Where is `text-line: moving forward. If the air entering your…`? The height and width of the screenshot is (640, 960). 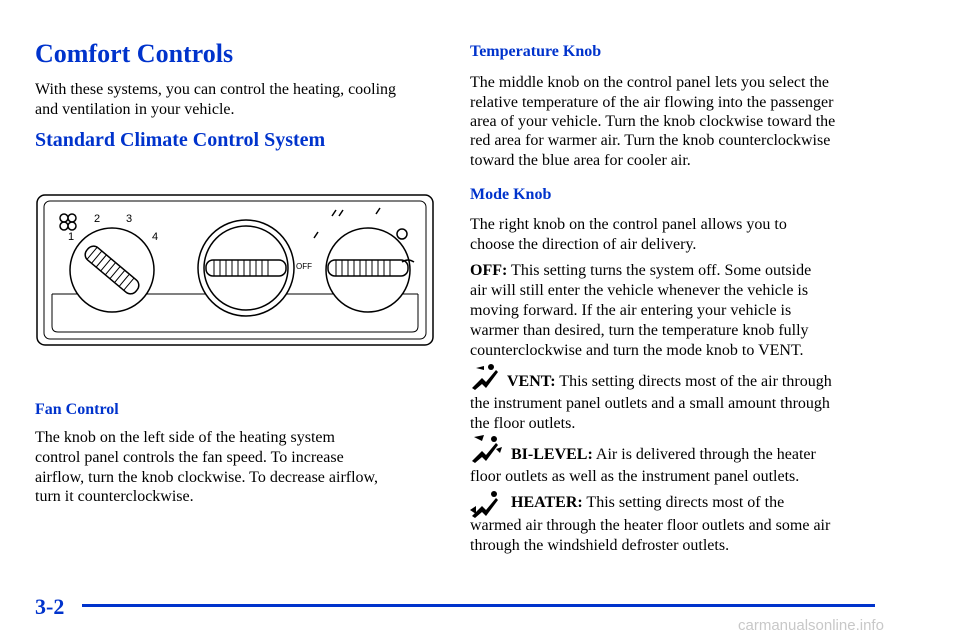
text-line: moving forward. If the air entering your… is located at coordinates (631, 310).